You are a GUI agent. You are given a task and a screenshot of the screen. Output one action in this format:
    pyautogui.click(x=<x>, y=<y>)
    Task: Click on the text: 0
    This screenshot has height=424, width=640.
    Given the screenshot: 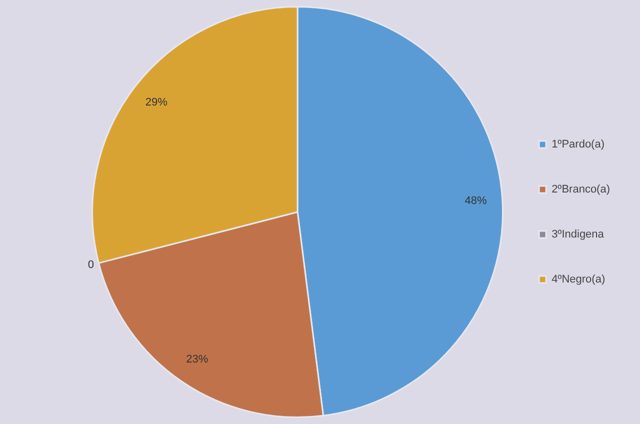 What is the action you would take?
    pyautogui.click(x=91, y=265)
    